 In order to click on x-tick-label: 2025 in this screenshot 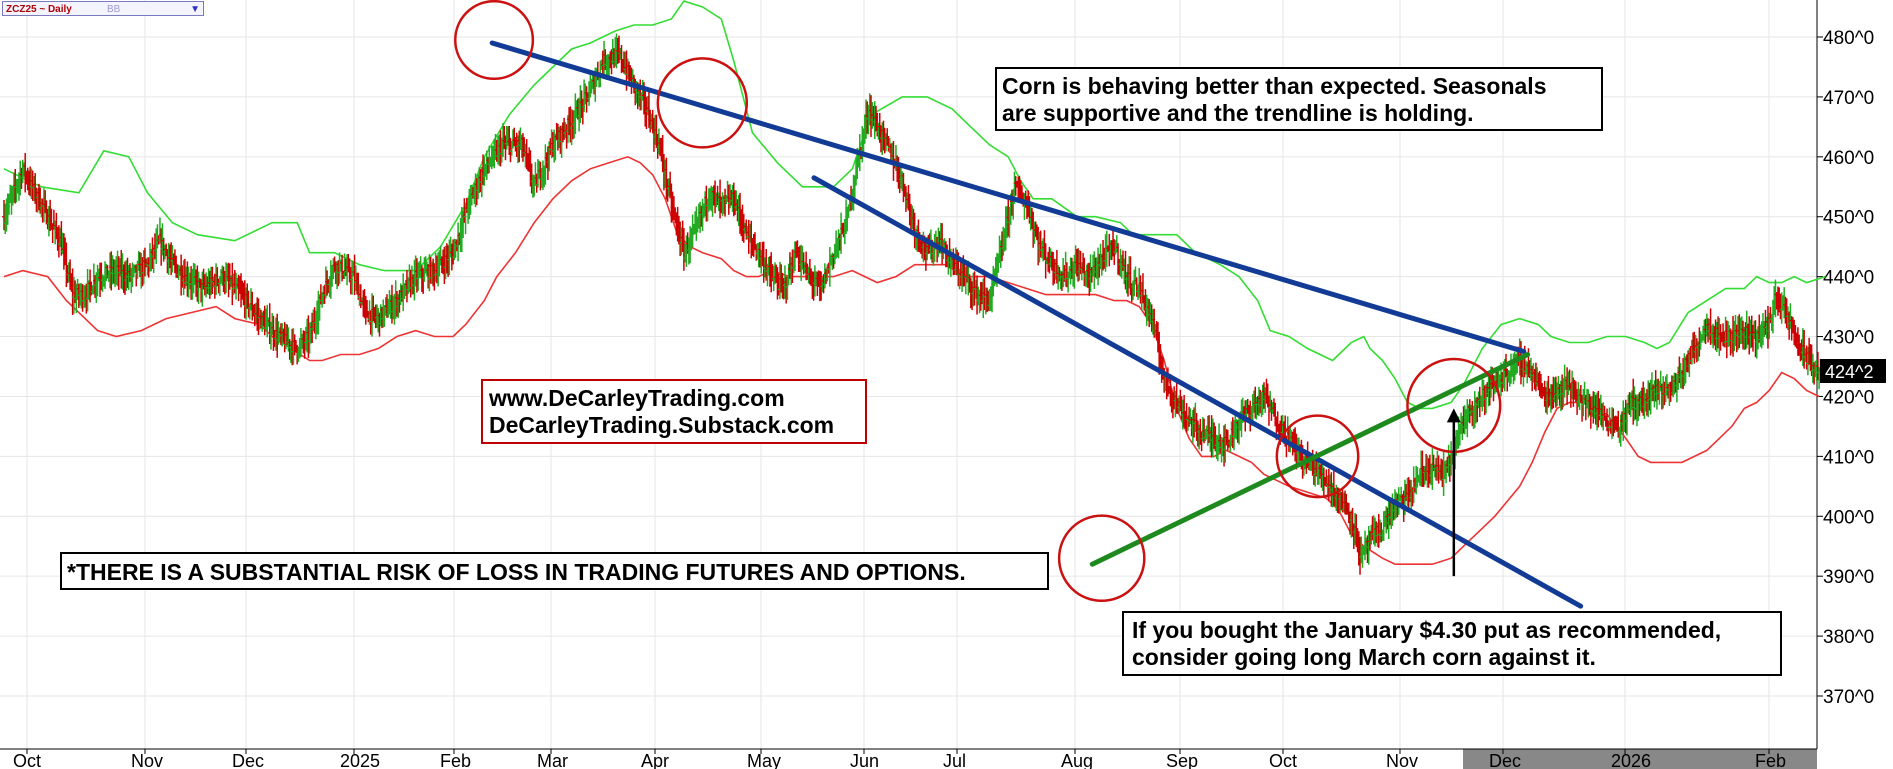, I will do `click(360, 760)`.